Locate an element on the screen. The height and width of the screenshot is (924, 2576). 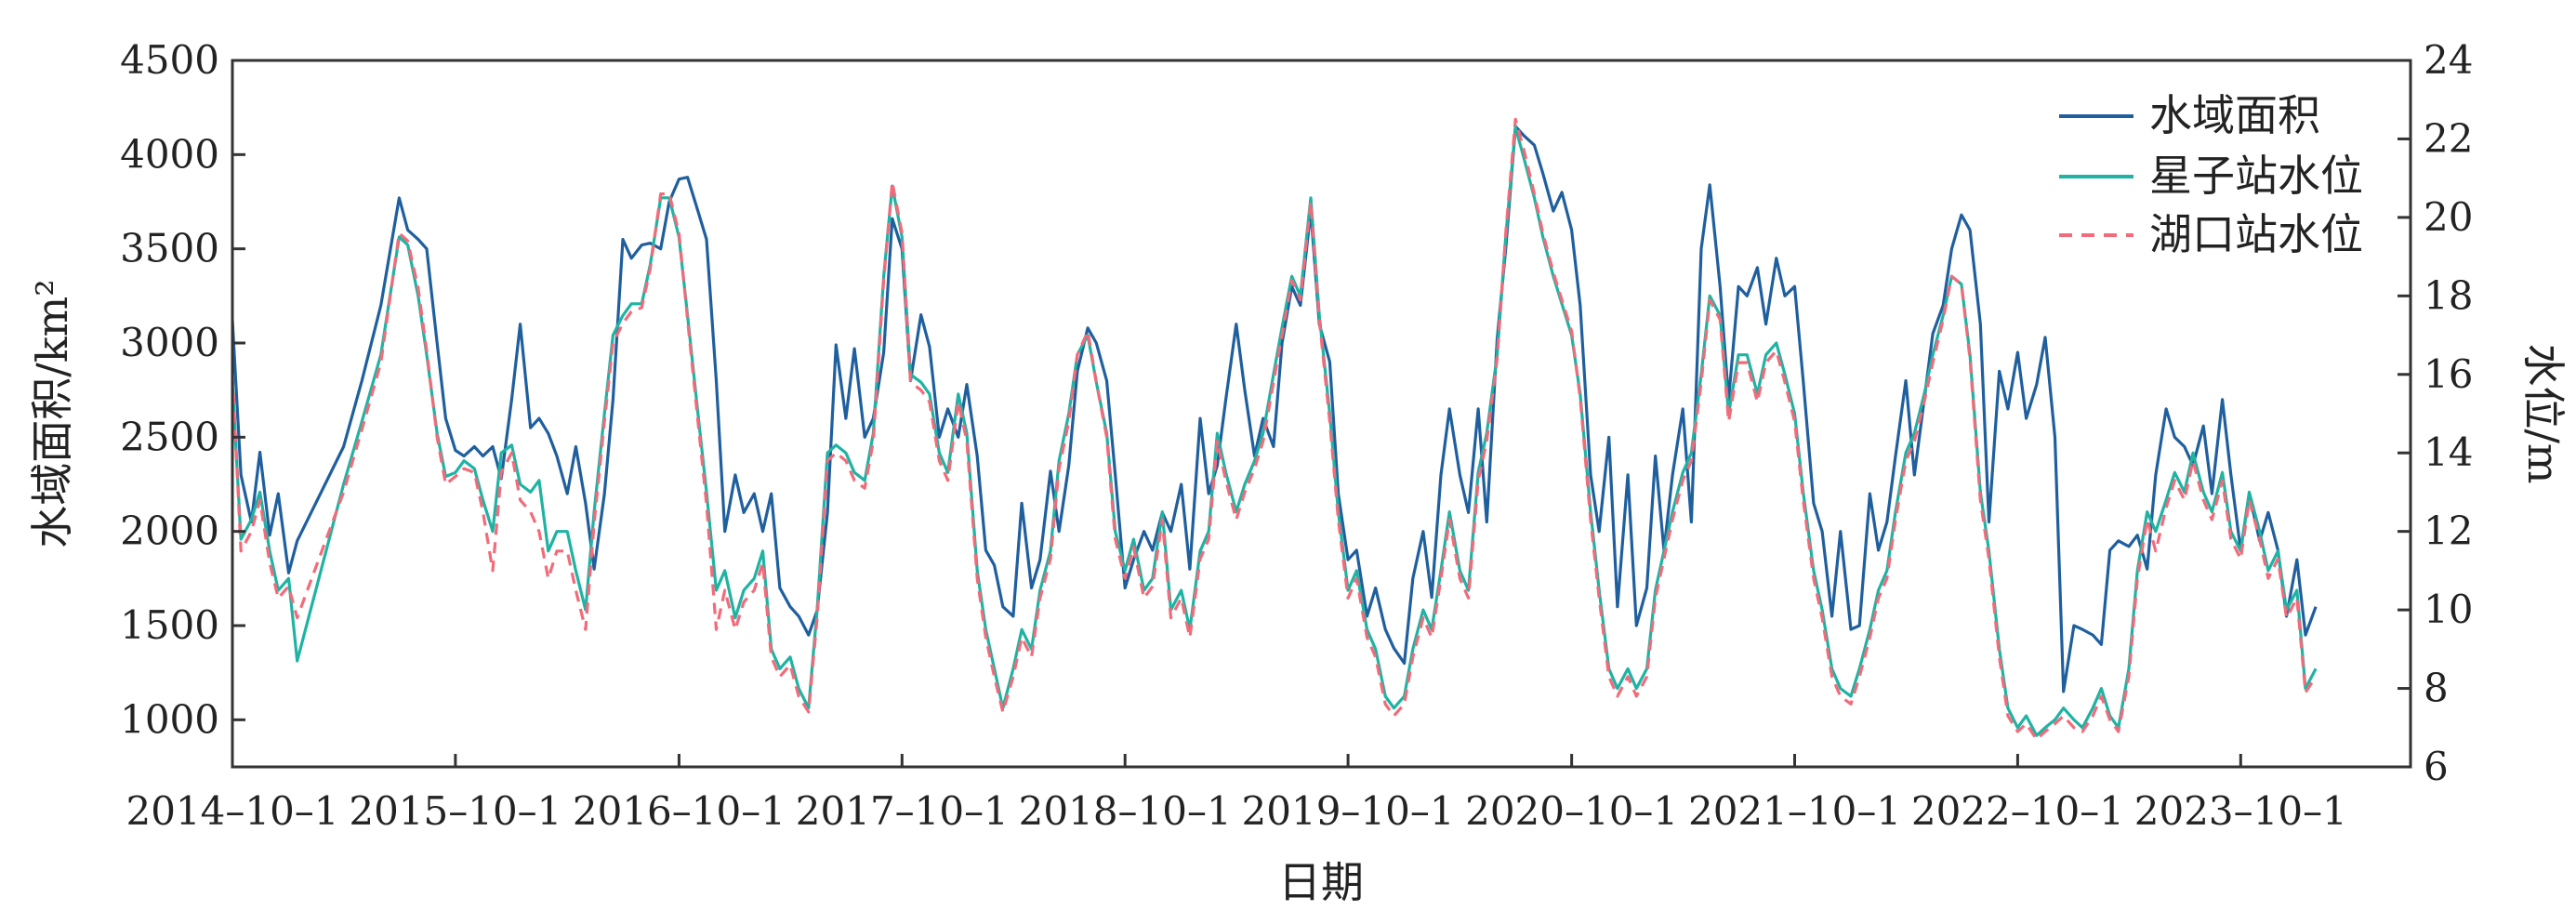
x-tick-label: 2019–10–1 is located at coordinates (1348, 811).